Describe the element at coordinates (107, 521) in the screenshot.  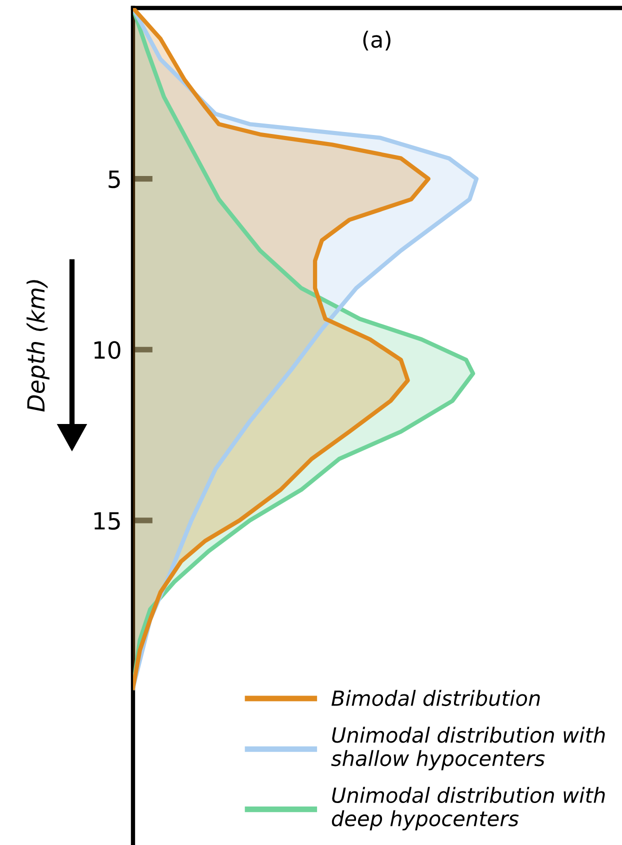
I see `y-tick-label: 15` at that location.